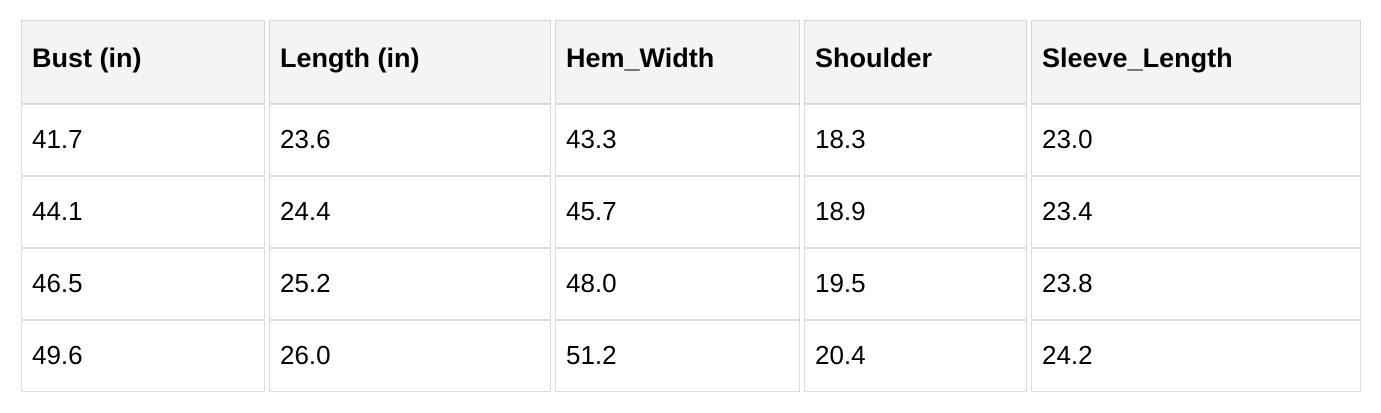 This screenshot has width=1381, height=413. What do you see at coordinates (410, 212) in the screenshot?
I see `table-cell: 24.4` at bounding box center [410, 212].